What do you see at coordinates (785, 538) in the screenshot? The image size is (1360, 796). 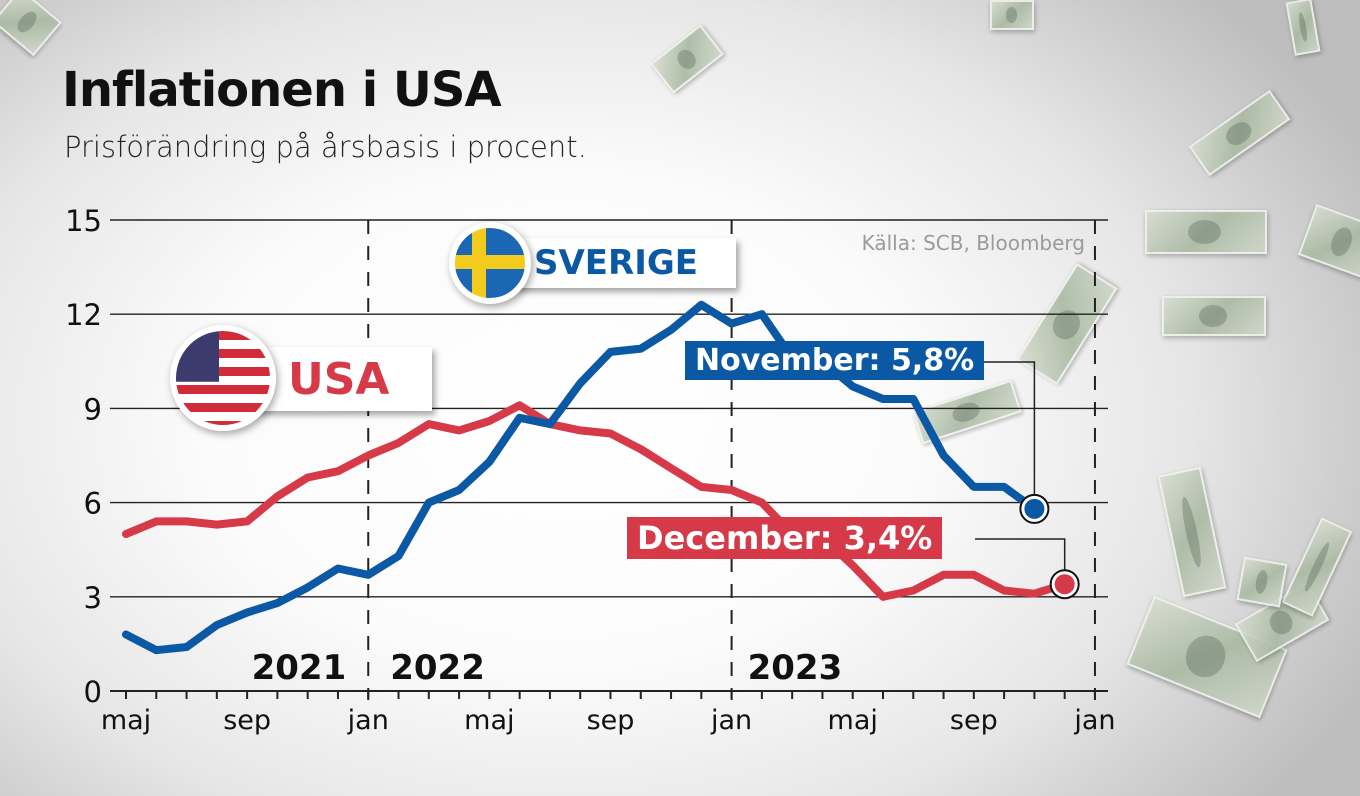 I see `callout-usa: December: 3,4%` at bounding box center [785, 538].